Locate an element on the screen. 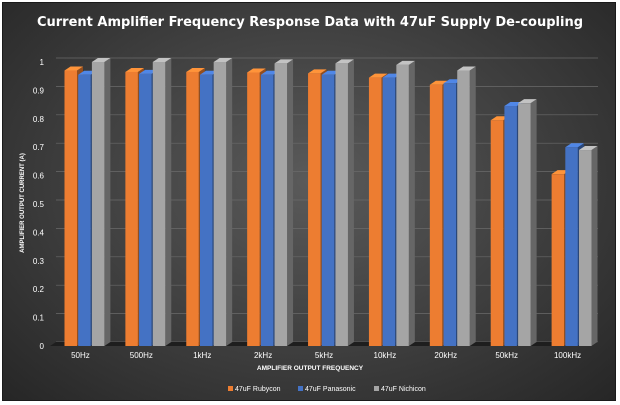 Image resolution: width=620 pixels, height=405 pixels. legend-label: 47uF Nichicon is located at coordinates (403, 389).